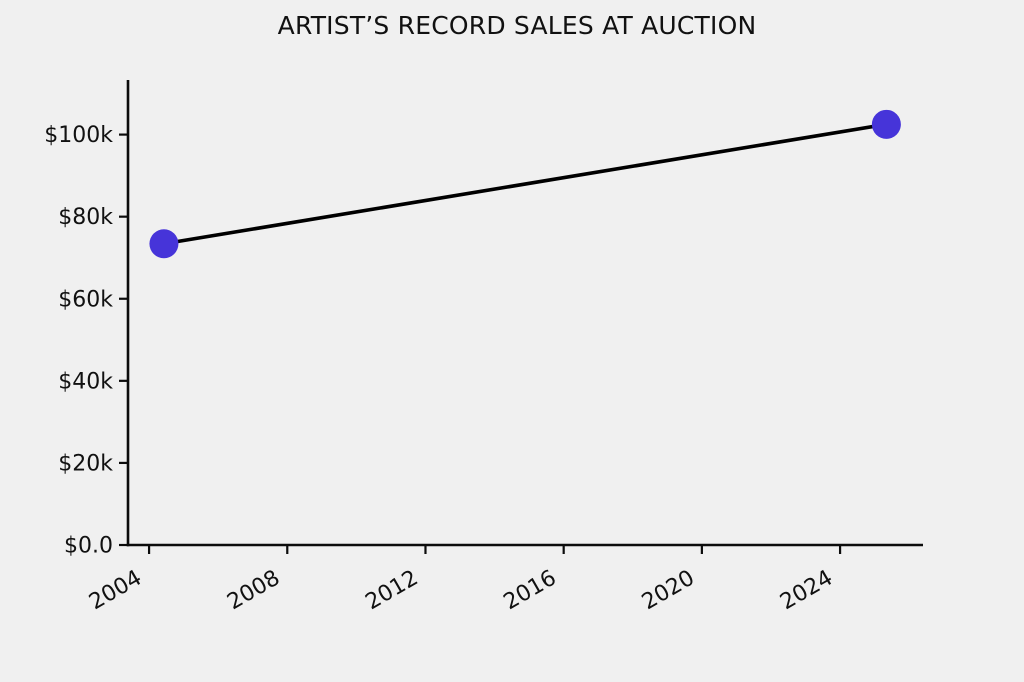  What do you see at coordinates (88, 546) in the screenshot?
I see `y-tick-label: $0.0` at bounding box center [88, 546].